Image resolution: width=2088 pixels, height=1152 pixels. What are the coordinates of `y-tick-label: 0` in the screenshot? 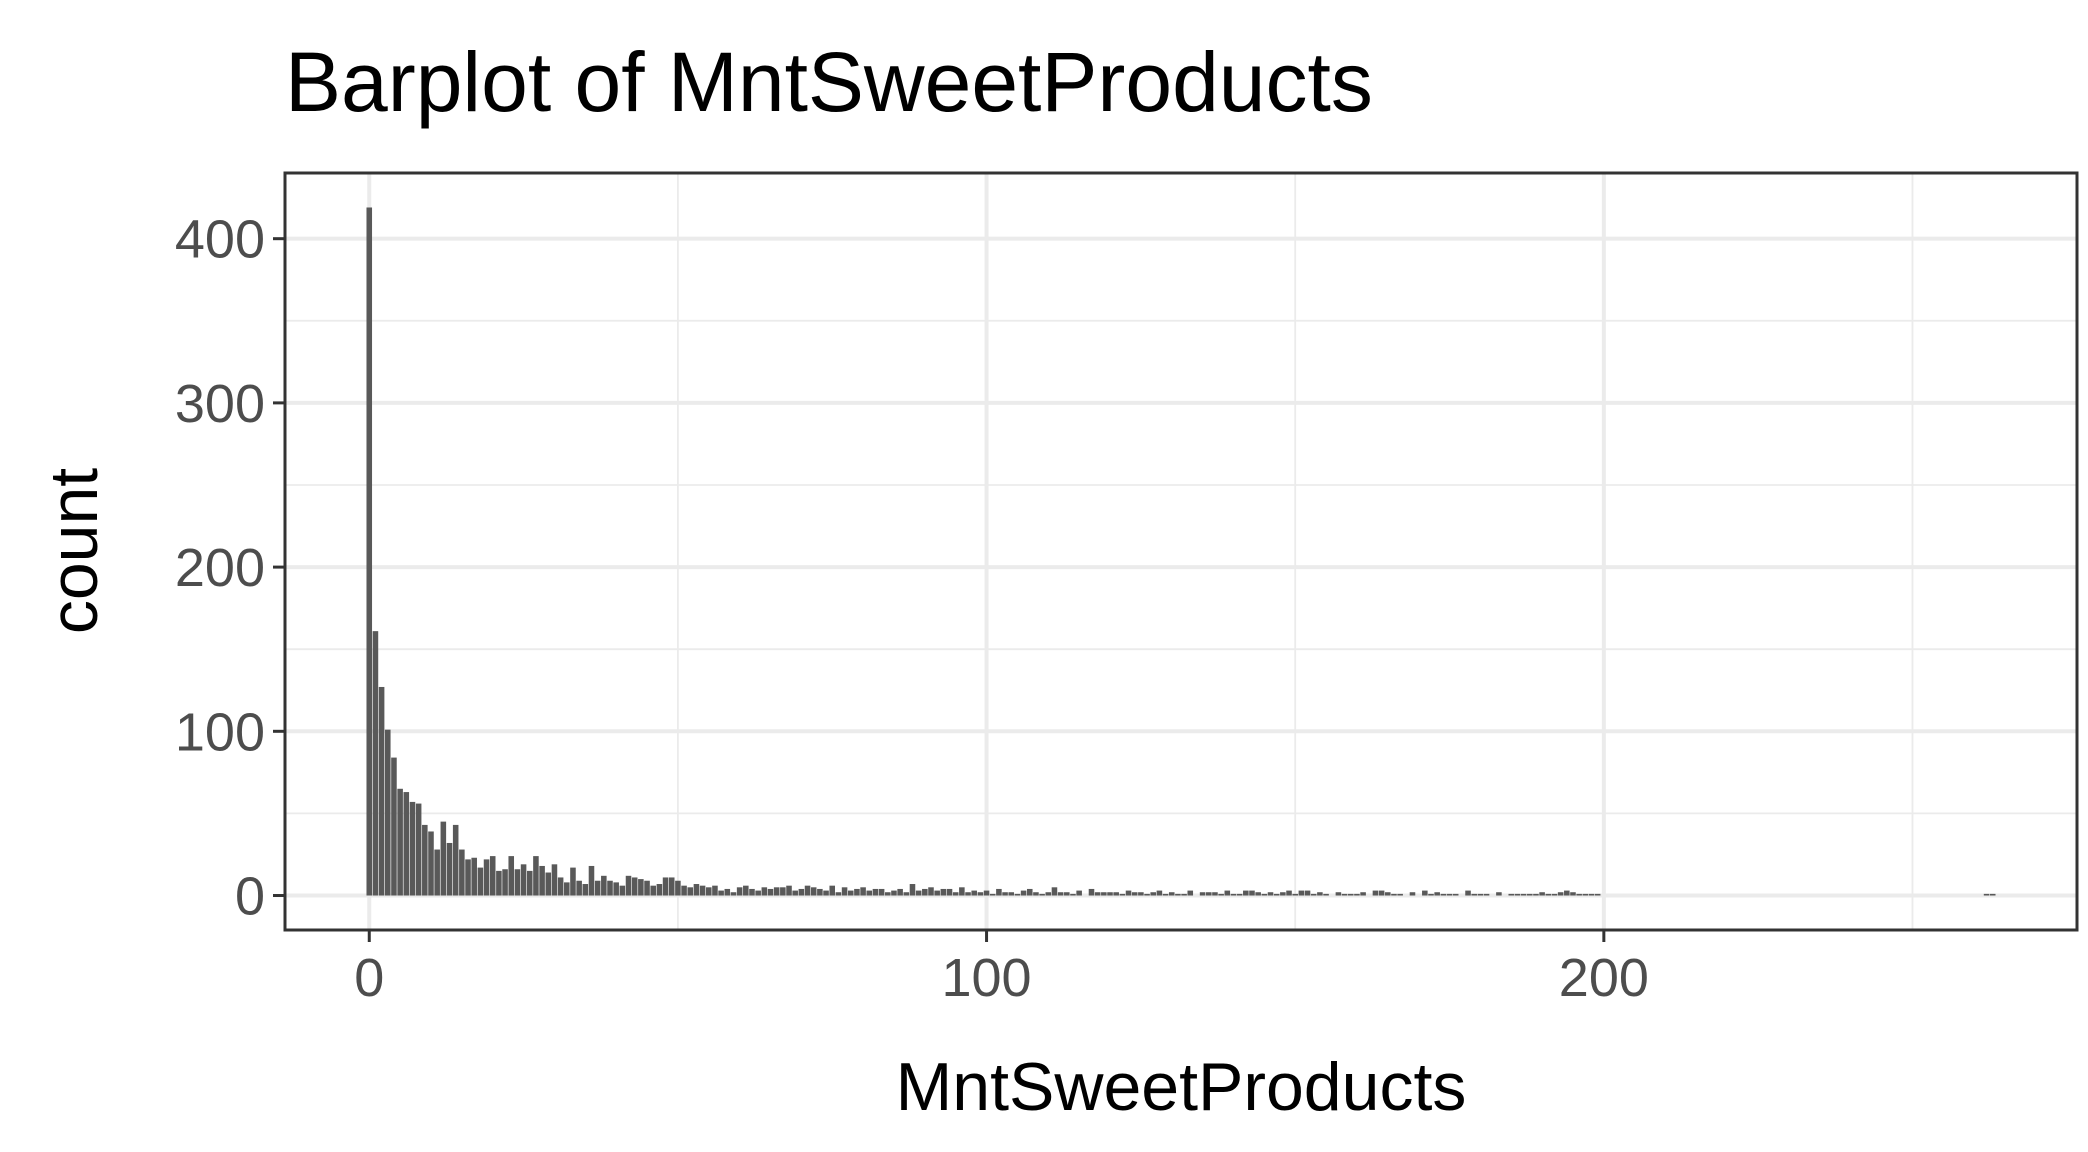 It's located at (250, 897).